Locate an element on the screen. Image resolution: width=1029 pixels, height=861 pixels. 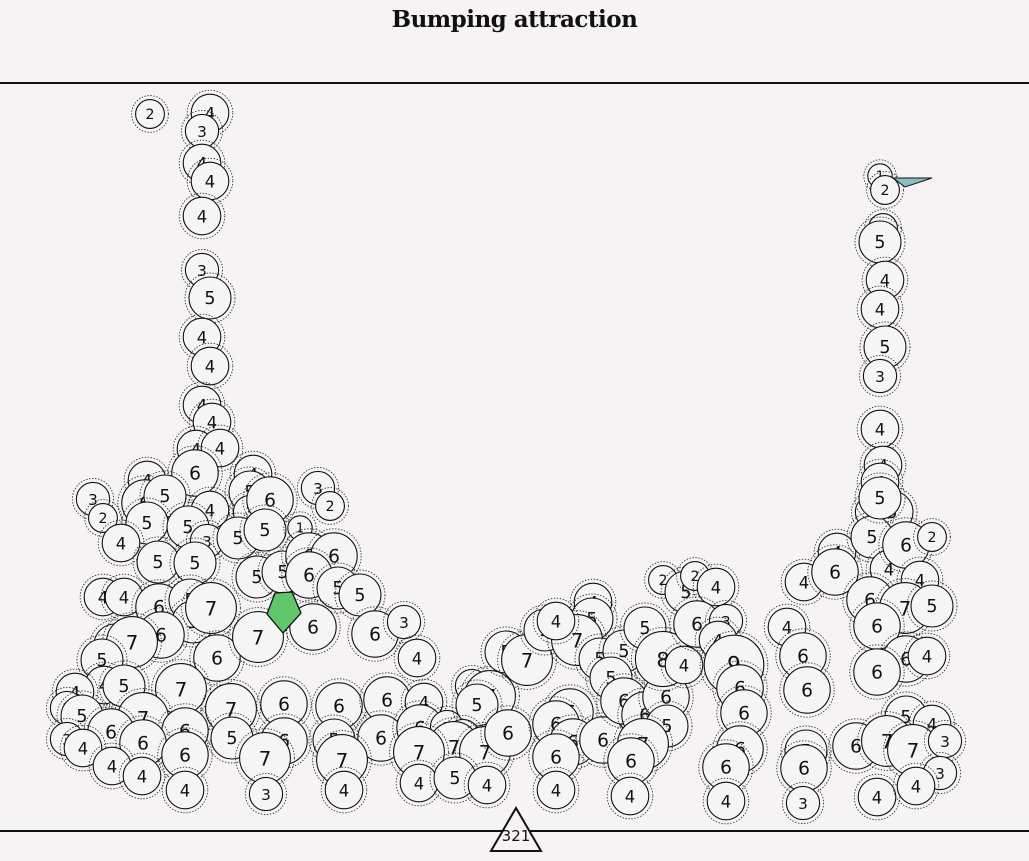
launcher: 321 is located at coordinates (516, 829).